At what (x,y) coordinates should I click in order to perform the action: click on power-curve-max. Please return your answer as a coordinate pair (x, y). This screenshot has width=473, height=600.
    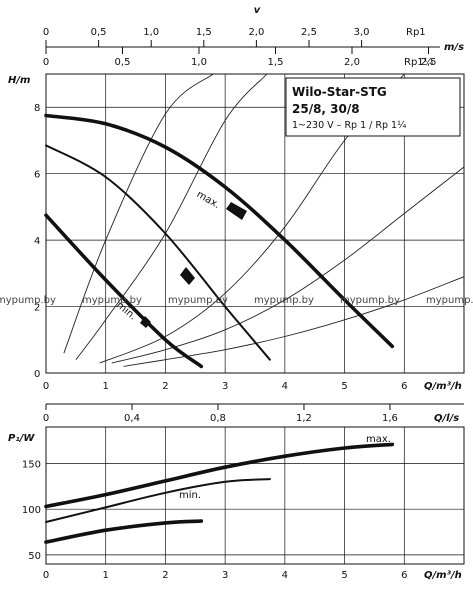
    Looking at the image, I should click on (219, 475).